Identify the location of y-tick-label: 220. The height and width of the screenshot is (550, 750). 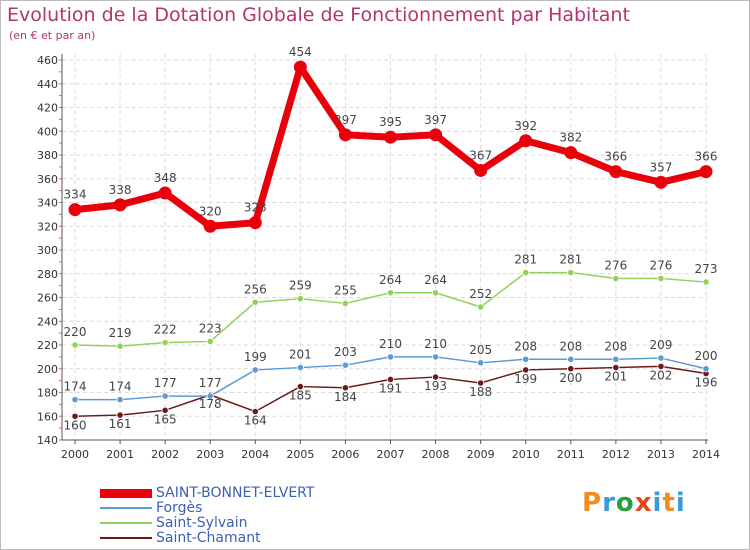
(47, 345).